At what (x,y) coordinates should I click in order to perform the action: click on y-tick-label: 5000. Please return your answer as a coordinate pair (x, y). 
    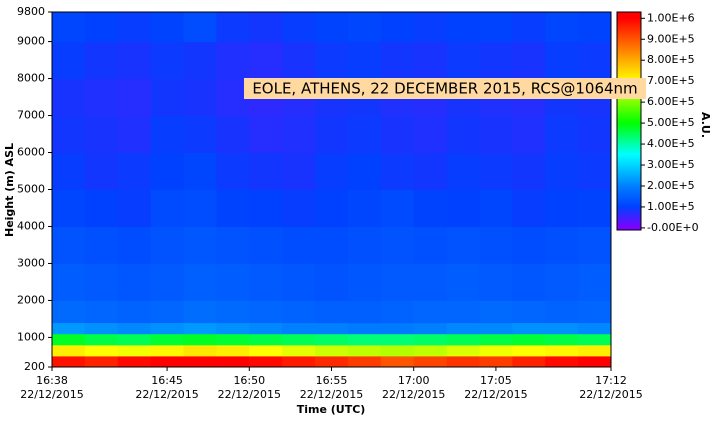
    Looking at the image, I should click on (31, 189).